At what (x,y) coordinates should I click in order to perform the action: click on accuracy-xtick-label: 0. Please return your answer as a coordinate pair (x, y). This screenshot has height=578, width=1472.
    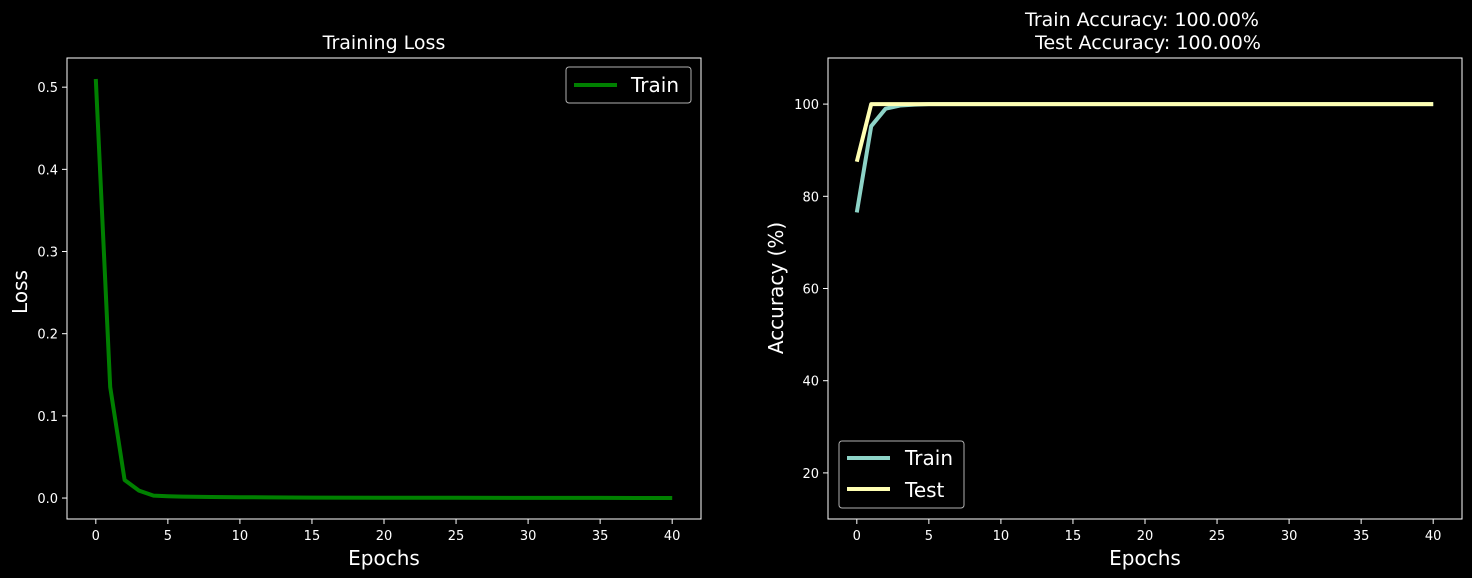
    Looking at the image, I should click on (857, 536).